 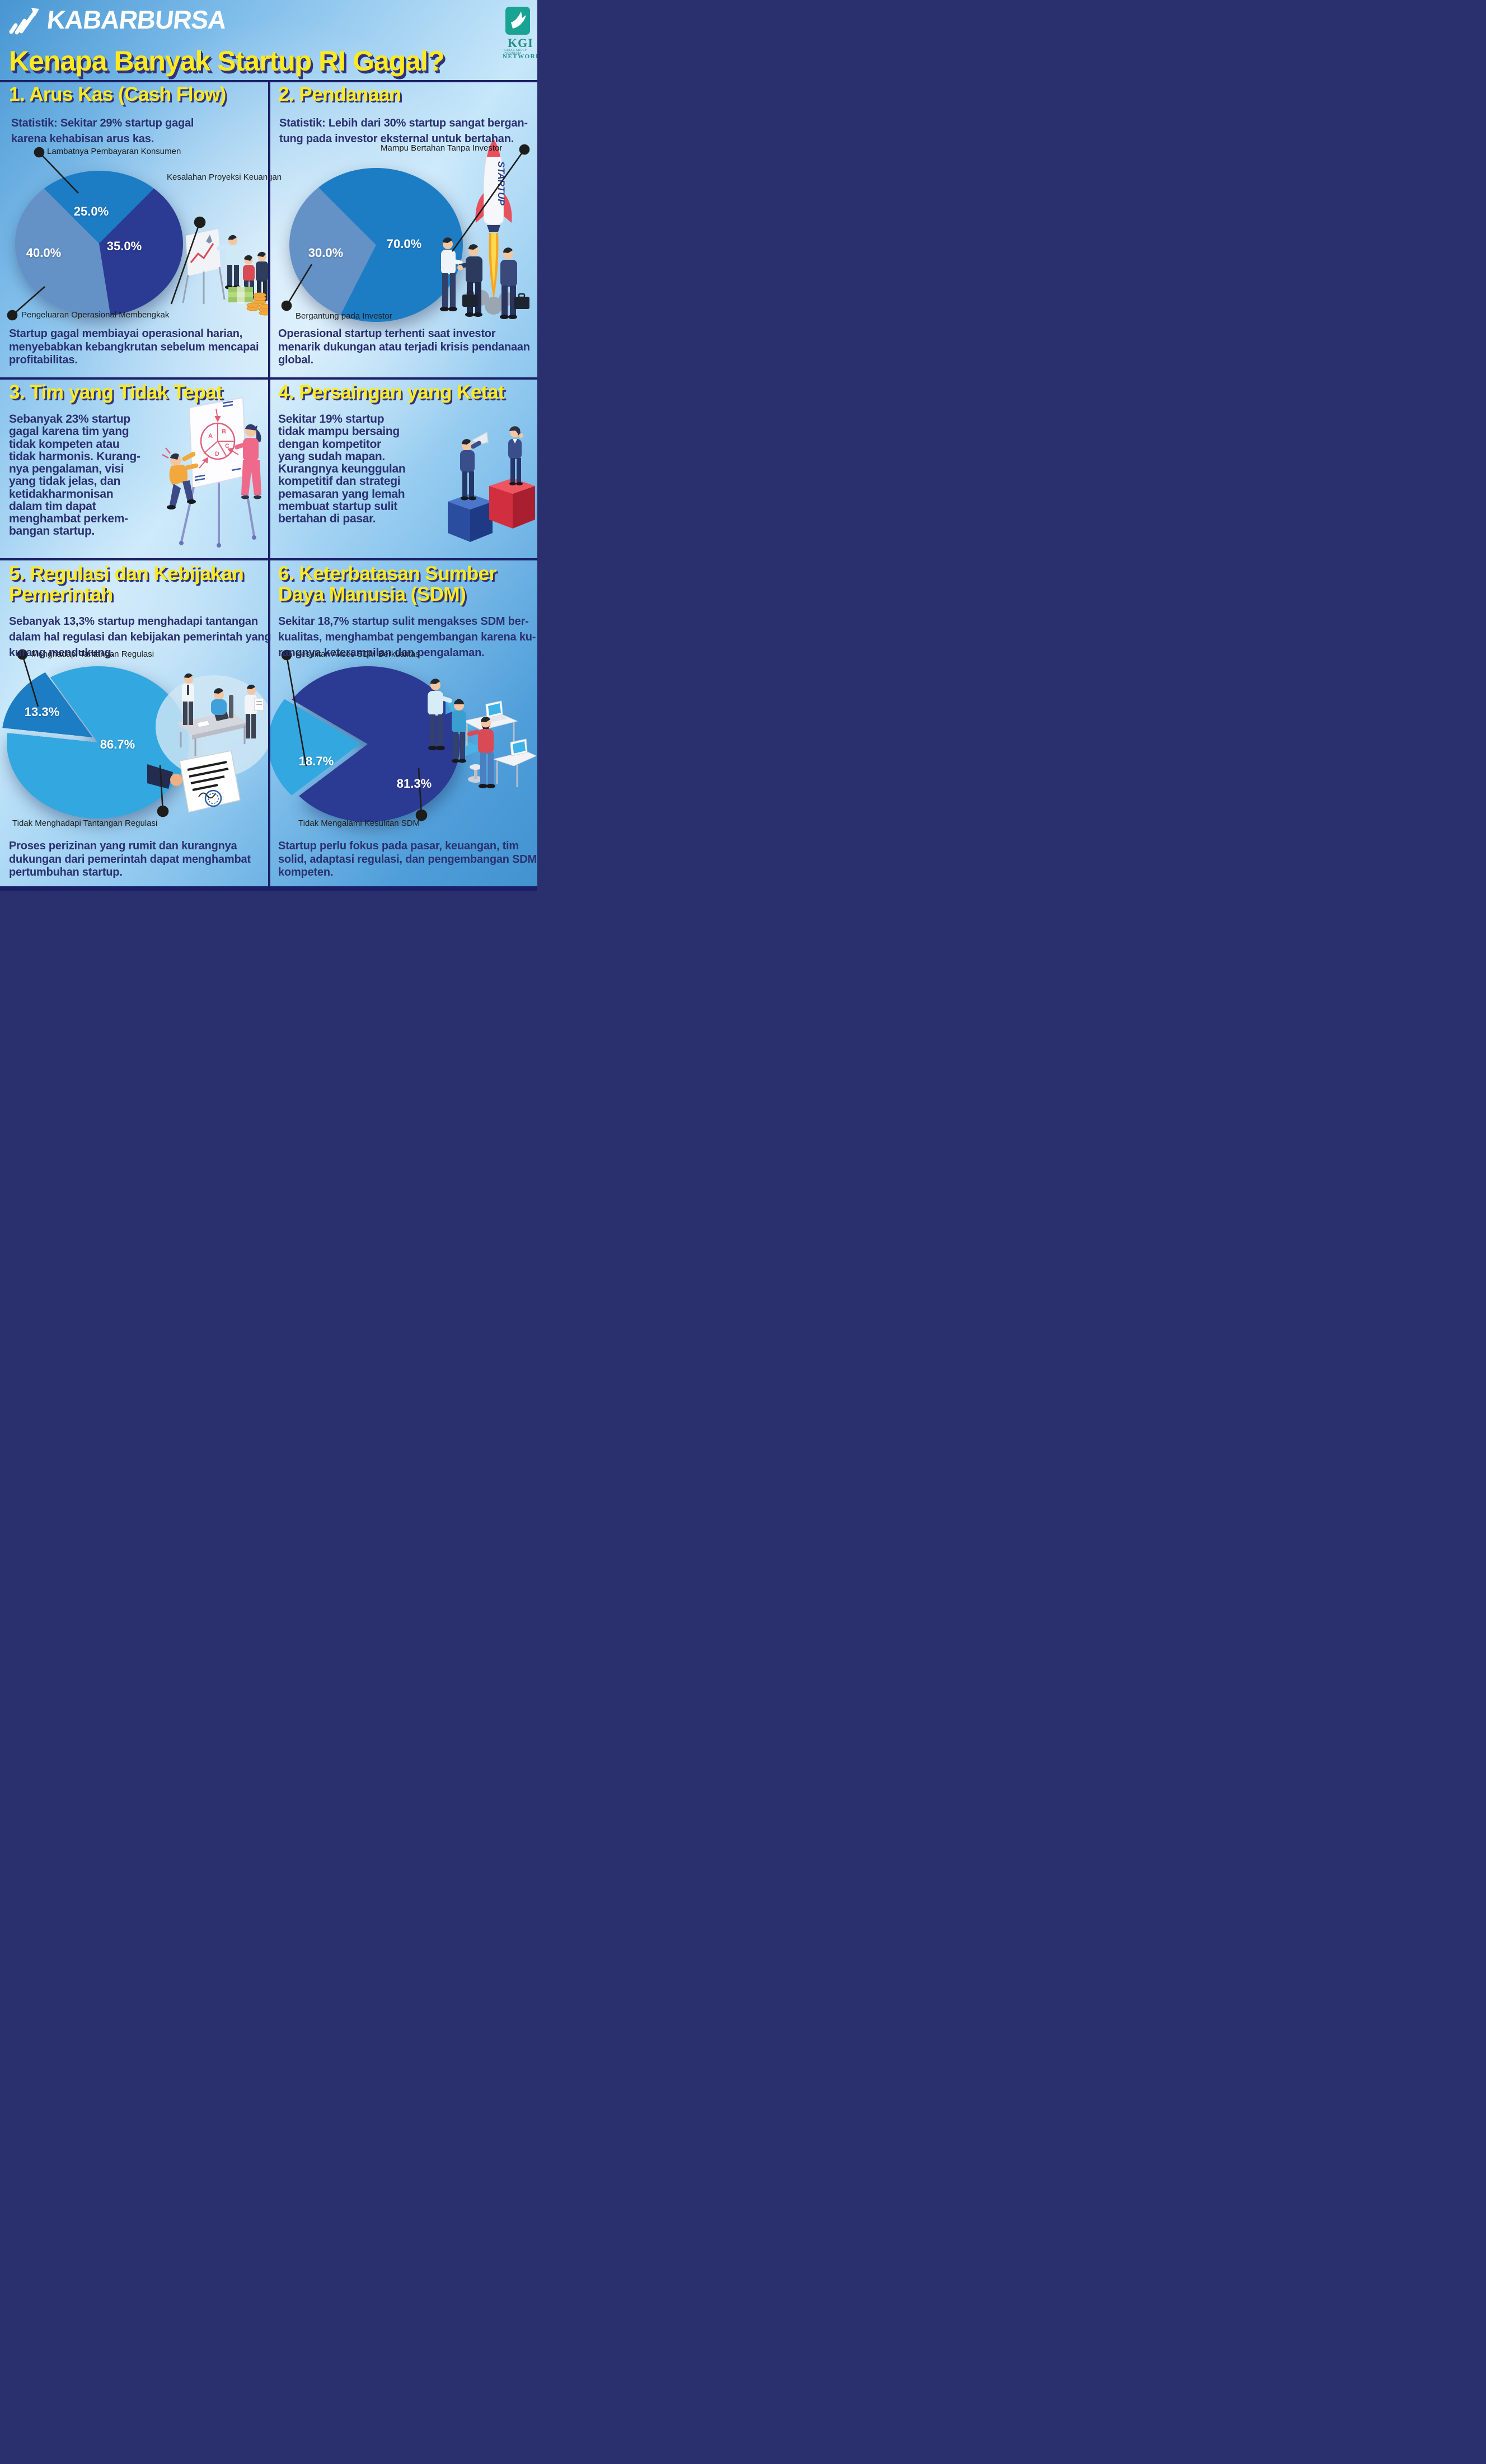 What do you see at coordinates (116, 392) in the screenshot?
I see `section-3-heading: 3. Tim yang Tidak Tepat` at bounding box center [116, 392].